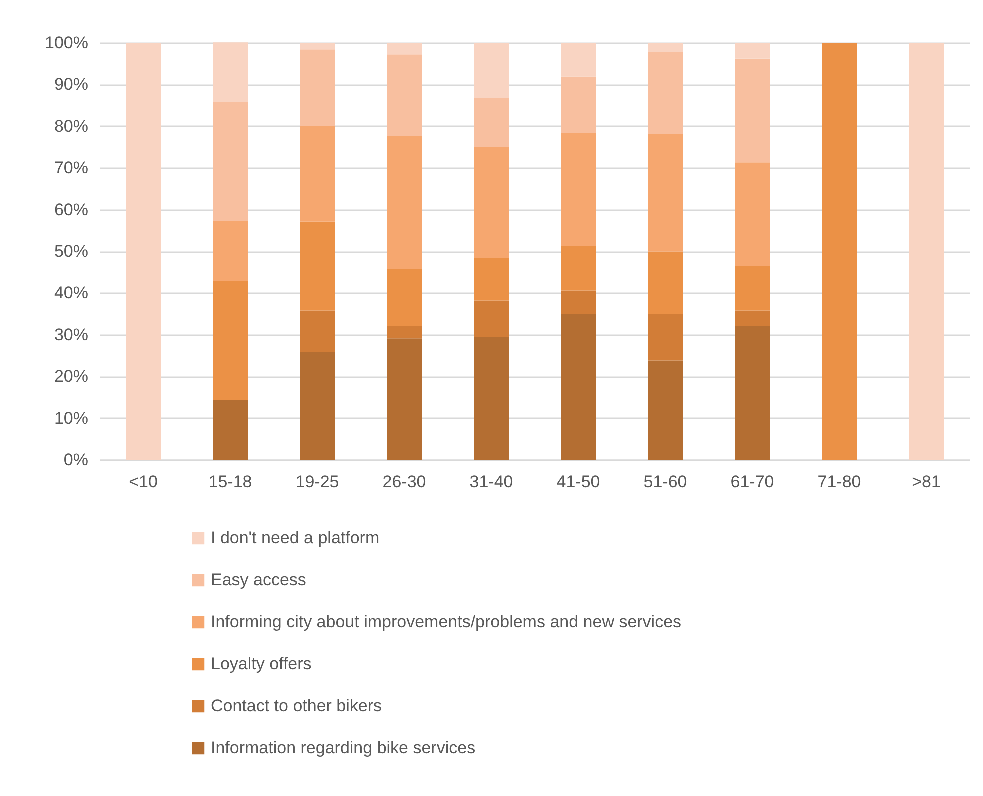  Describe the element at coordinates (926, 482) in the screenshot. I see `x-tick-label: >81` at that location.